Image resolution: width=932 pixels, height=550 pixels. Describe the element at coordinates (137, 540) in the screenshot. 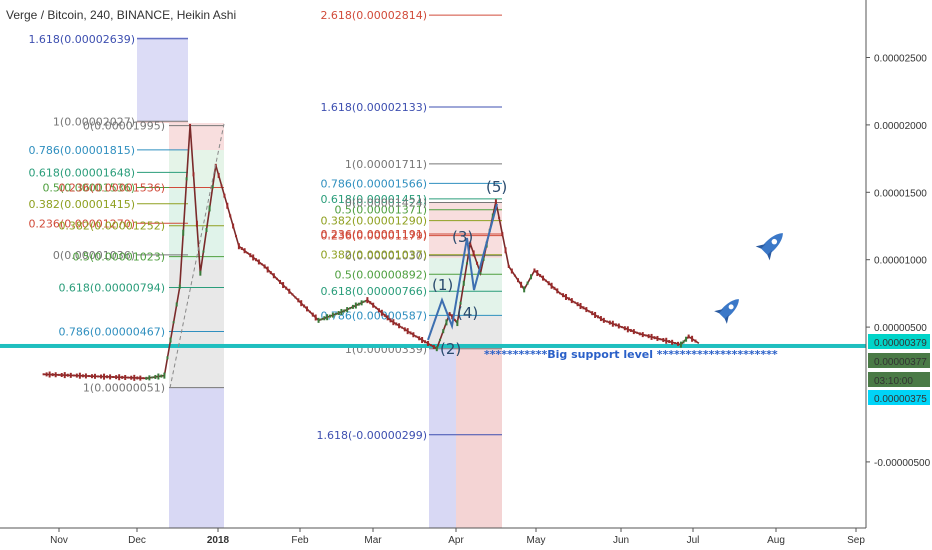

I see `x-tick-label-1: Dec` at that location.